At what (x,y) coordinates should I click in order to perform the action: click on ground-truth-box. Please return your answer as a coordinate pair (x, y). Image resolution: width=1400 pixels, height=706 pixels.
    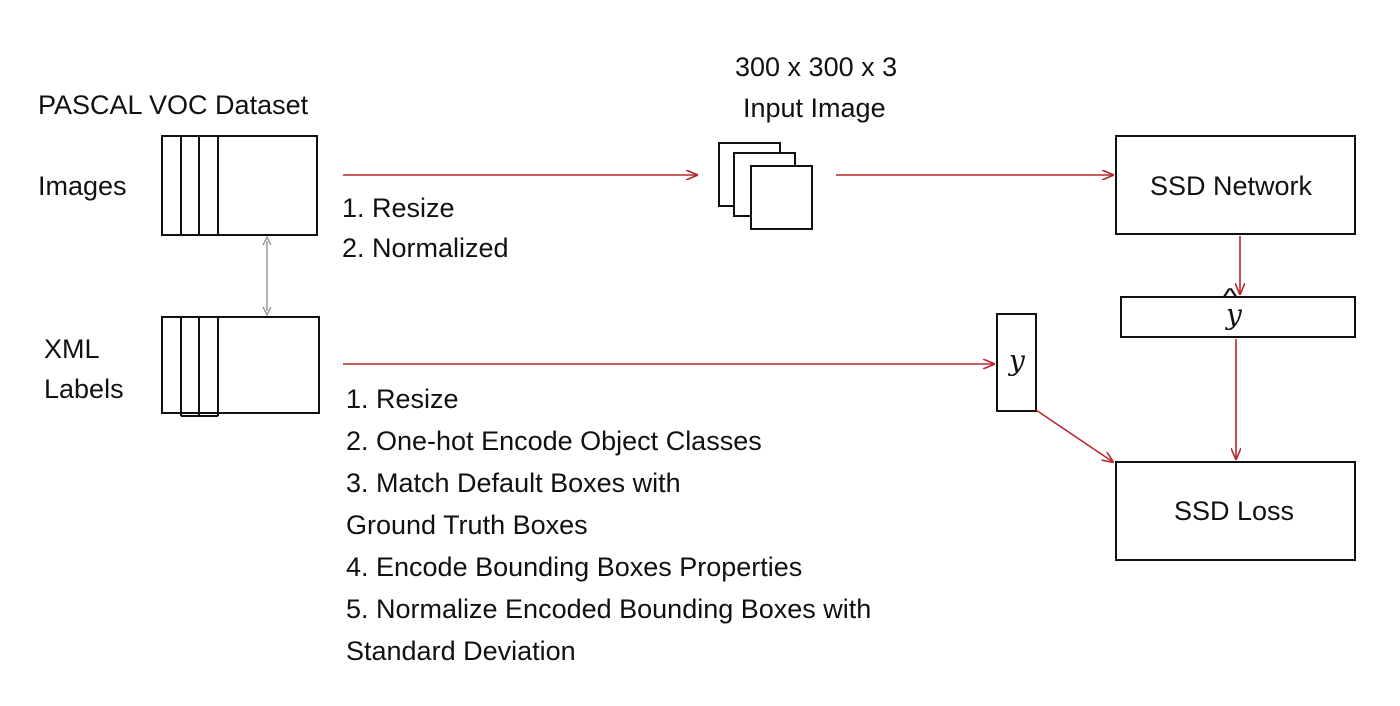
    Looking at the image, I should click on (1016, 362).